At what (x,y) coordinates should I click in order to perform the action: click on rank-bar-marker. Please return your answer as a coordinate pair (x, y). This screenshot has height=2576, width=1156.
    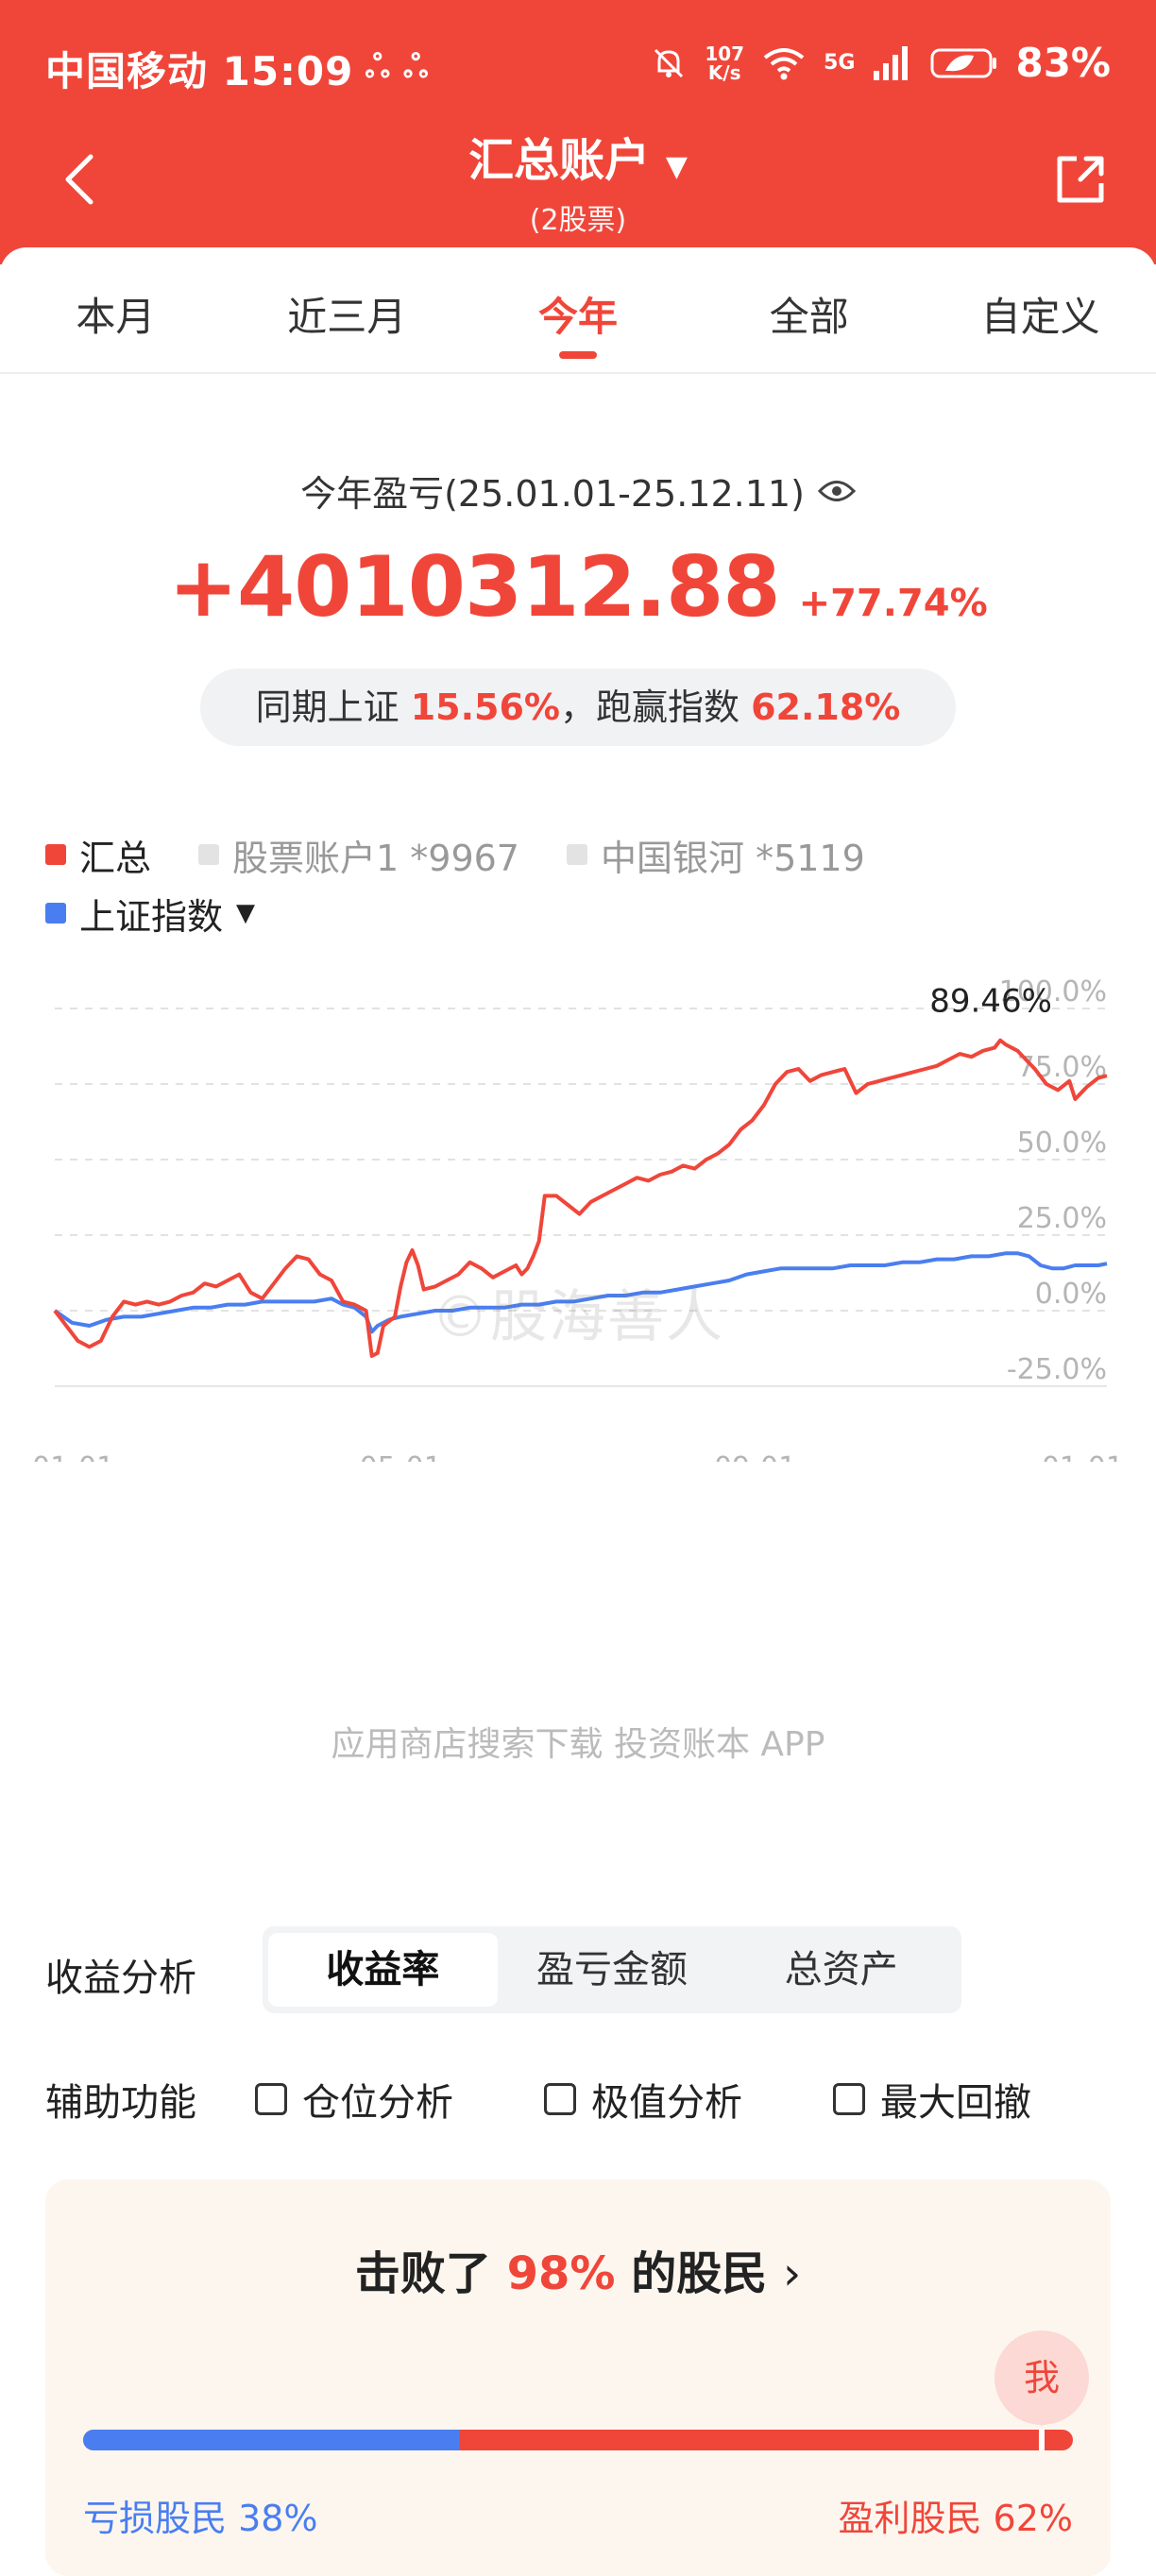
    Looking at the image, I should click on (1042, 2440).